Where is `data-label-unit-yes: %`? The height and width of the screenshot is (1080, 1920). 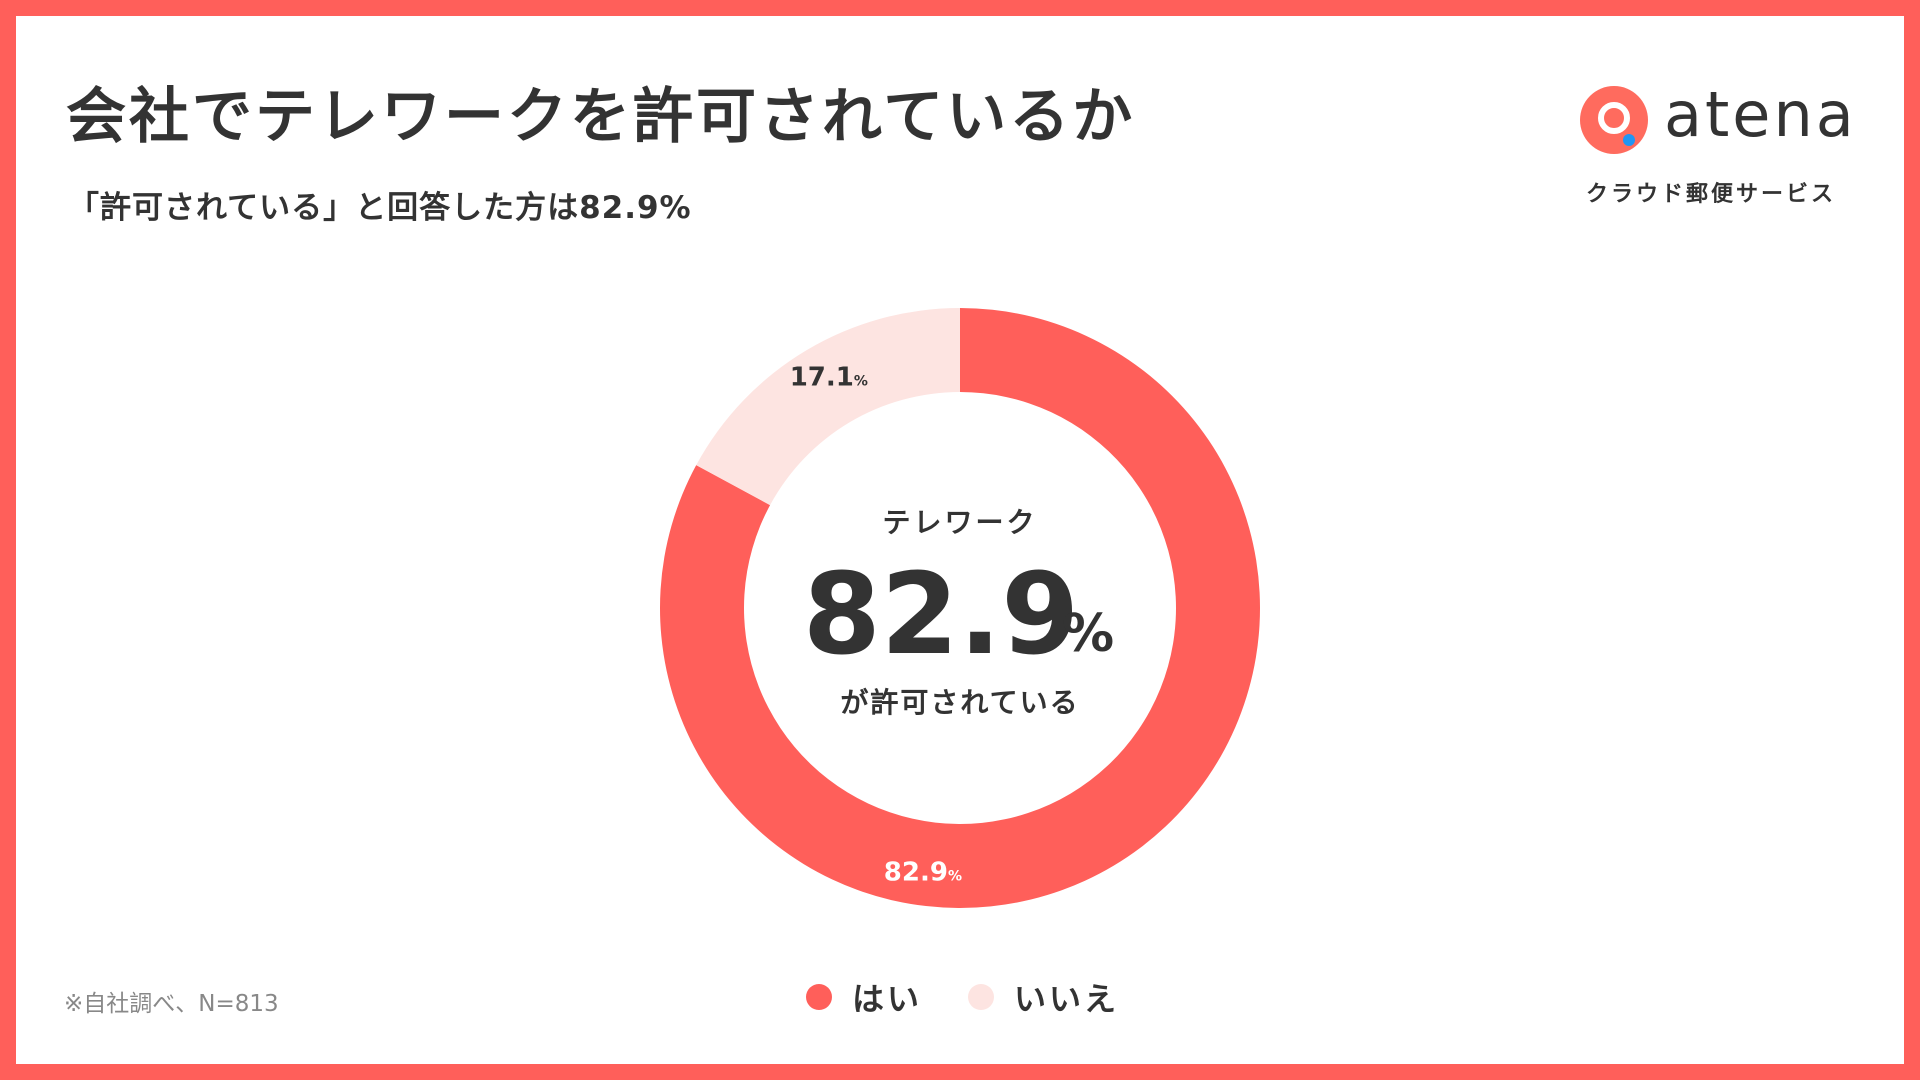
data-label-unit-yes: % is located at coordinates (955, 876).